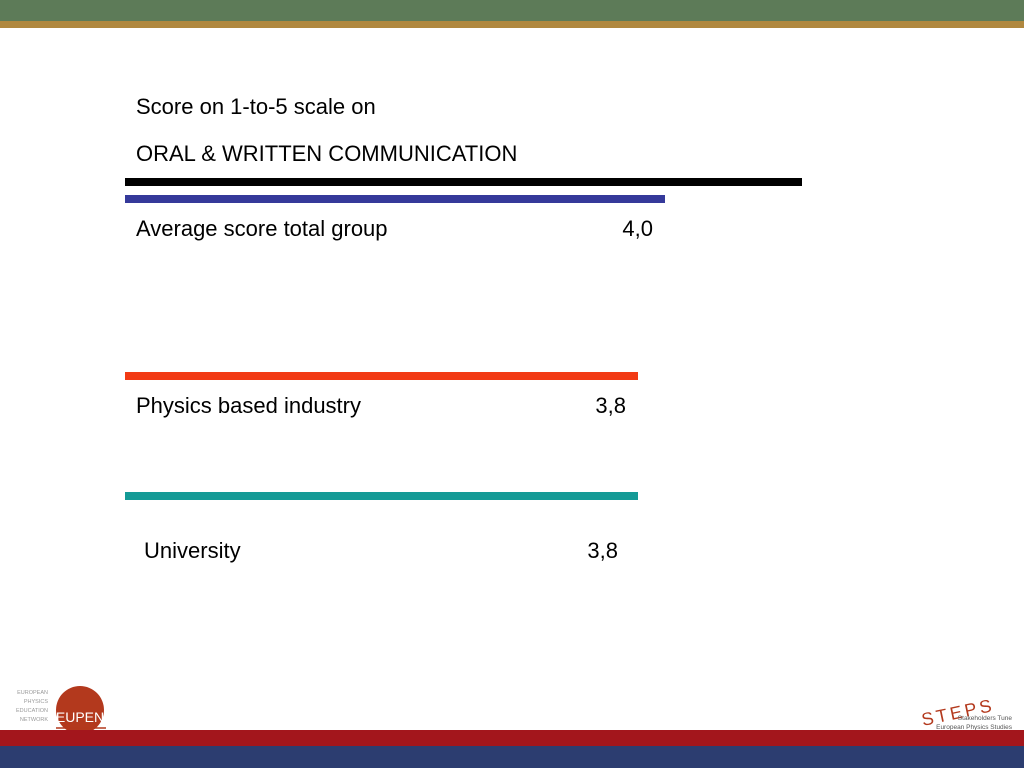 Image resolution: width=1024 pixels, height=768 pixels. Describe the element at coordinates (602, 550) in the screenshot. I see `value-label-3: 3,8` at that location.